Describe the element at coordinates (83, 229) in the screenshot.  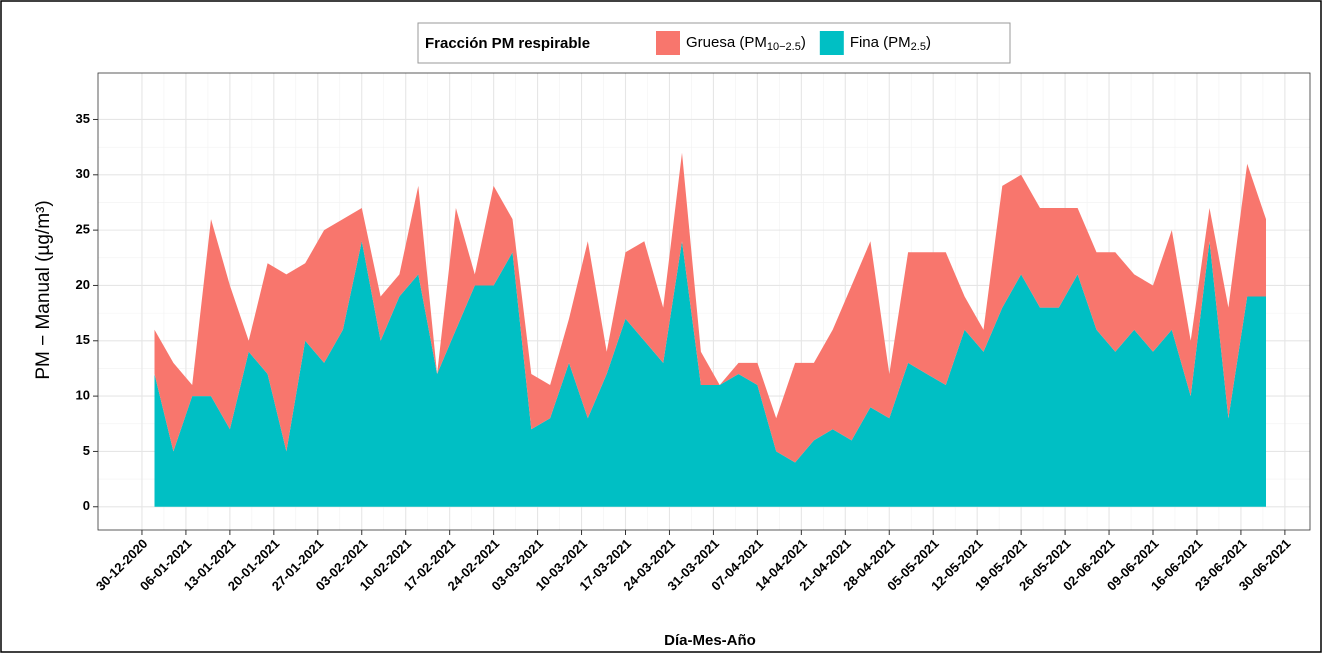
I see `y-tick-label: 25` at that location.